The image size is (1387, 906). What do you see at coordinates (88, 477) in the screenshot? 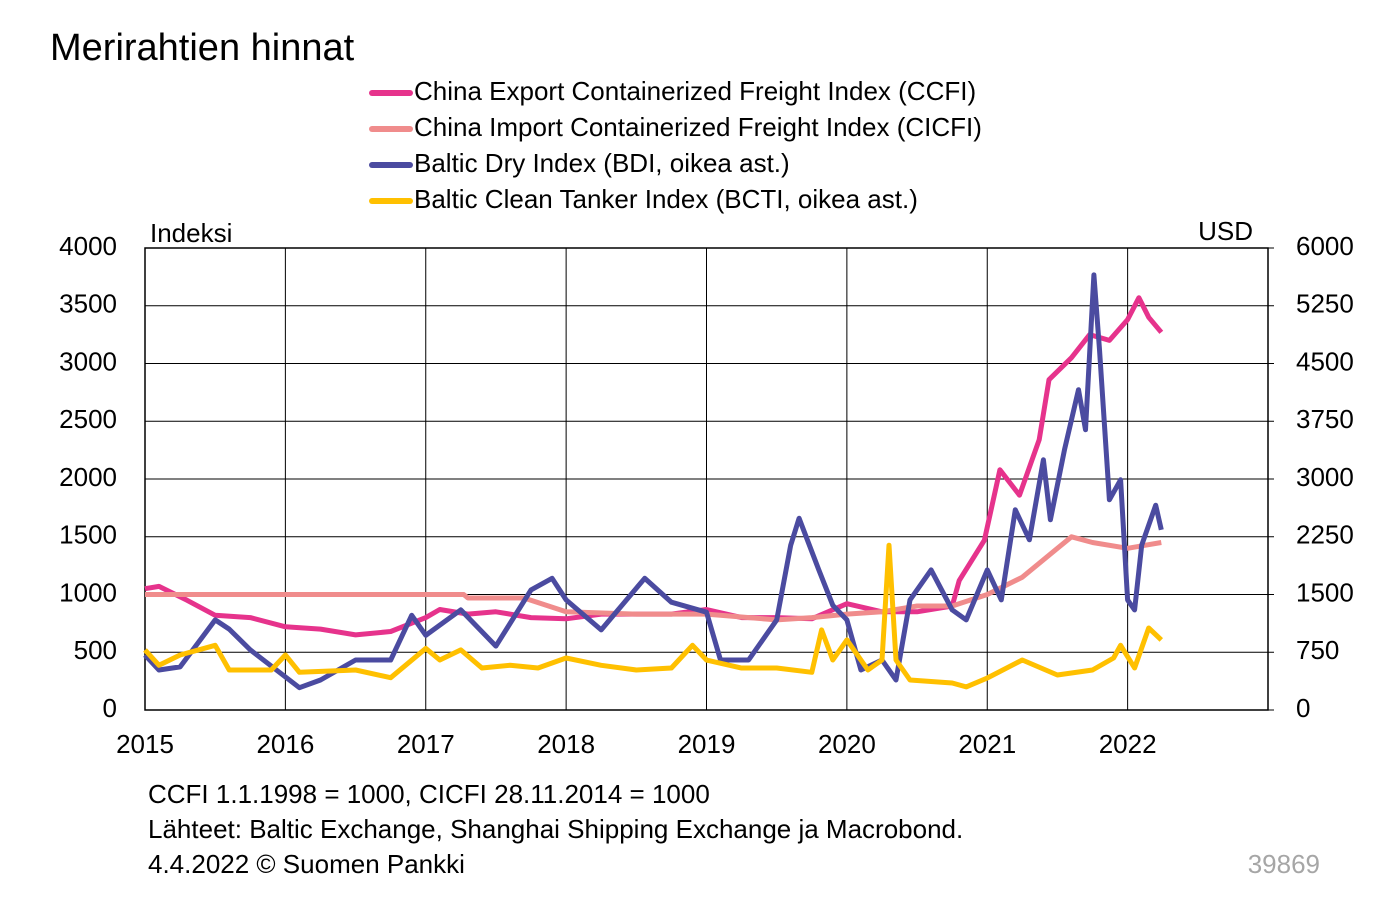
I see `y-tick-label: 2000` at bounding box center [88, 477].